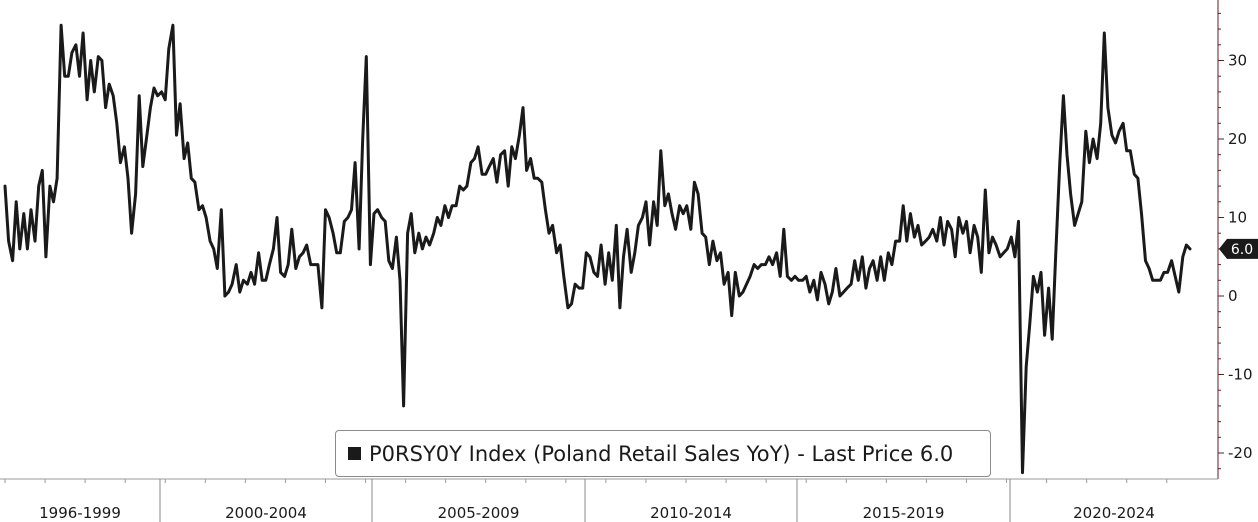  Describe the element at coordinates (479, 513) in the screenshot. I see `x-period-label: 2005-2009` at that location.